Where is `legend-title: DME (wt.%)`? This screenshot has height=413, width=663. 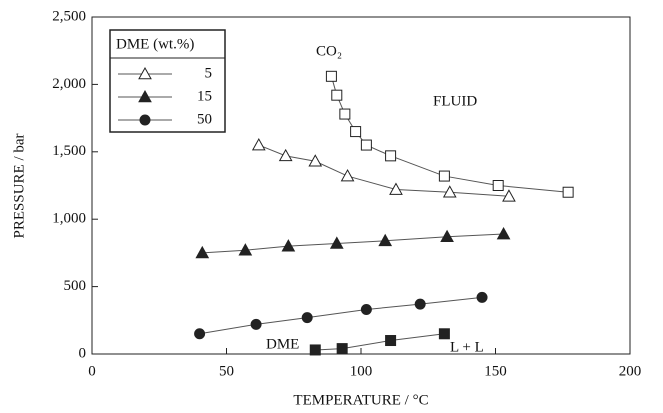 legend-title: DME (wt.%) is located at coordinates (155, 44).